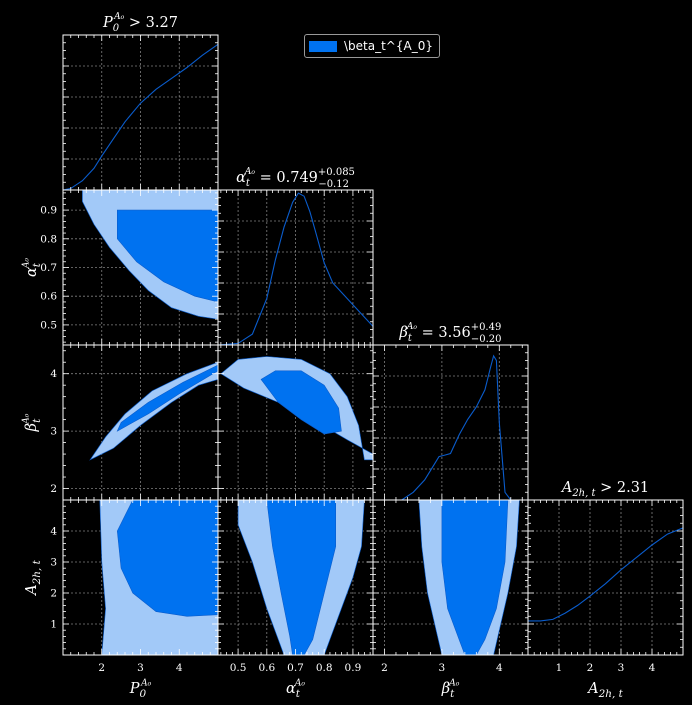 The height and width of the screenshot is (705, 692). Describe the element at coordinates (238, 668) in the screenshot. I see `x-tick-label-alpha: 0.5` at that location.